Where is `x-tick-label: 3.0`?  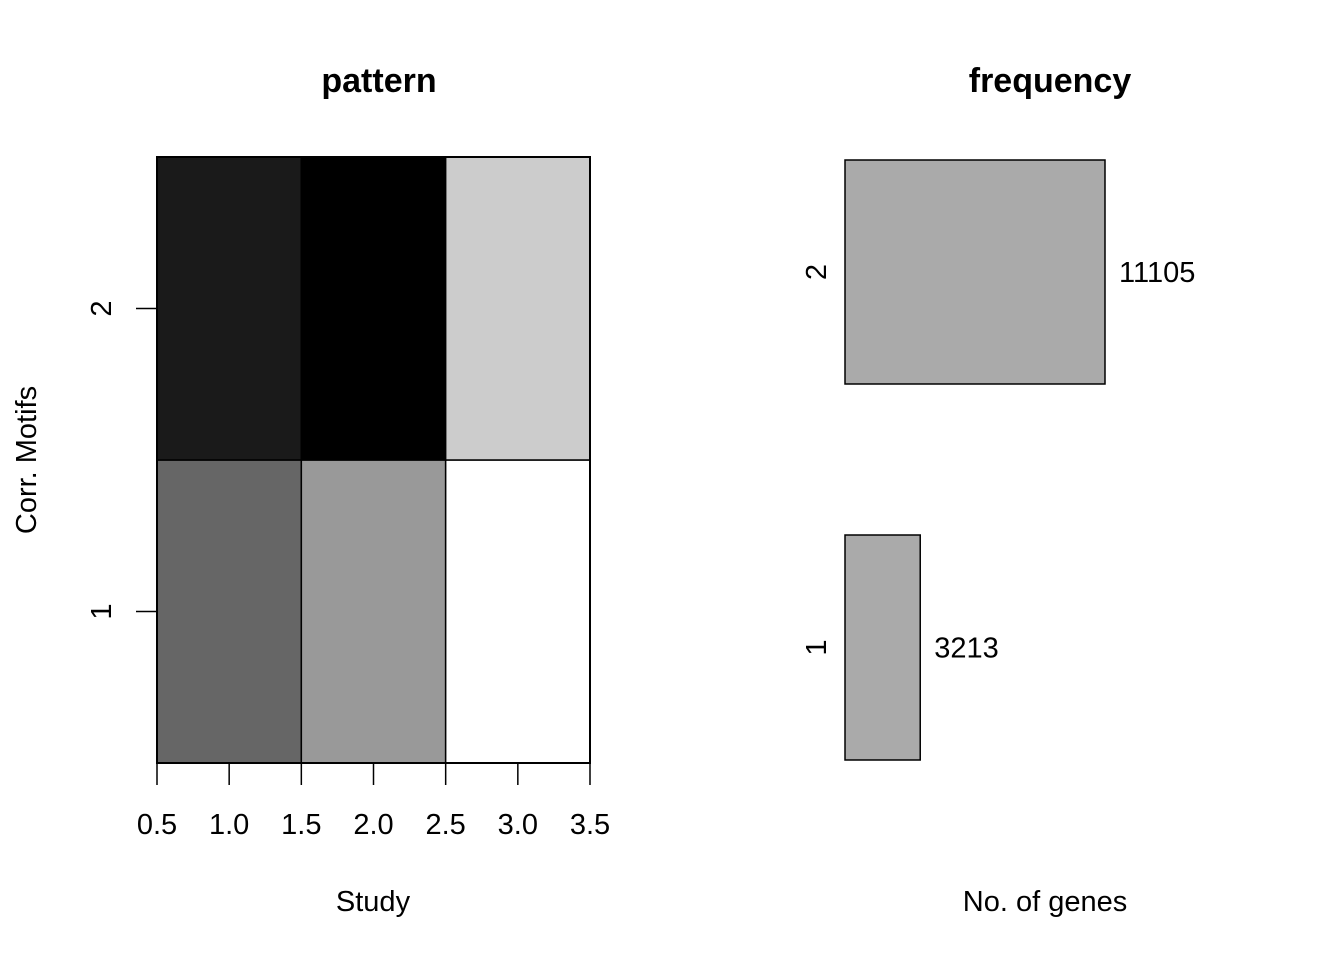
x-tick-label: 3.0 is located at coordinates (518, 825).